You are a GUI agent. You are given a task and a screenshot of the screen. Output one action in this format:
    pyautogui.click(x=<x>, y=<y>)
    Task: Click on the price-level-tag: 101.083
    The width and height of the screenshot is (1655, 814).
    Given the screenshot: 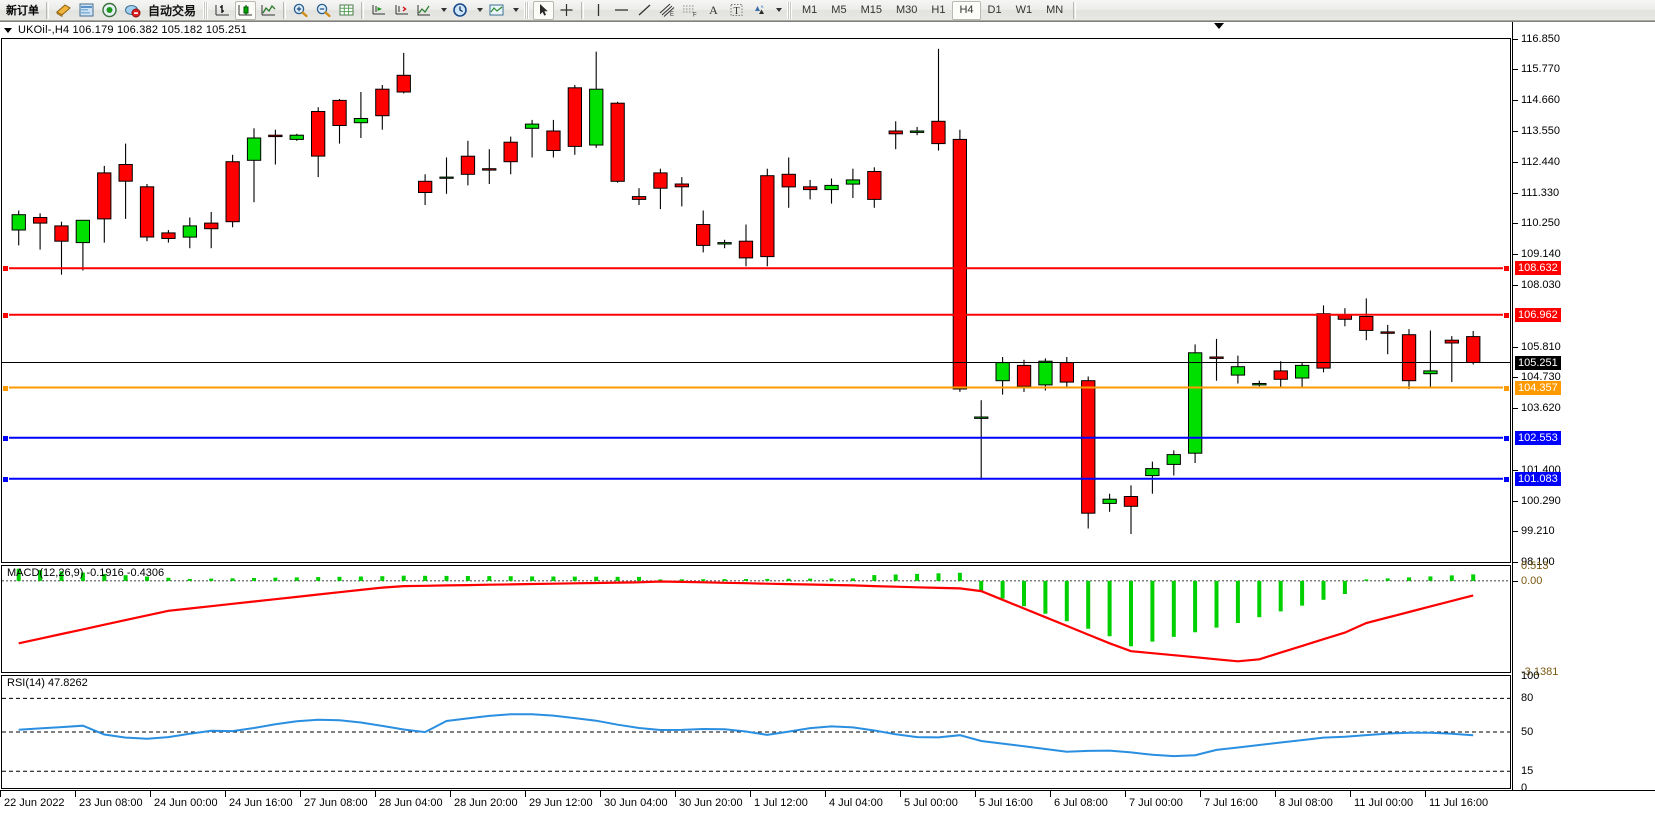 What is the action you would take?
    pyautogui.click(x=1538, y=478)
    